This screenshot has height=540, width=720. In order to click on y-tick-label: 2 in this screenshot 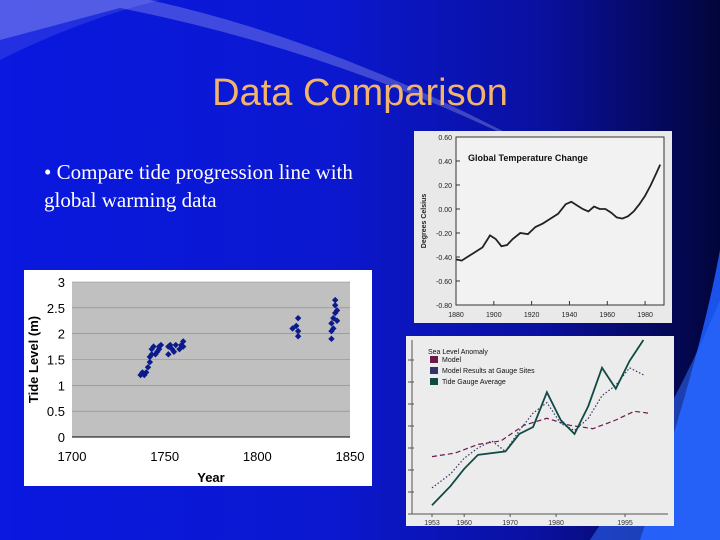, I will do `click(61, 334)`.